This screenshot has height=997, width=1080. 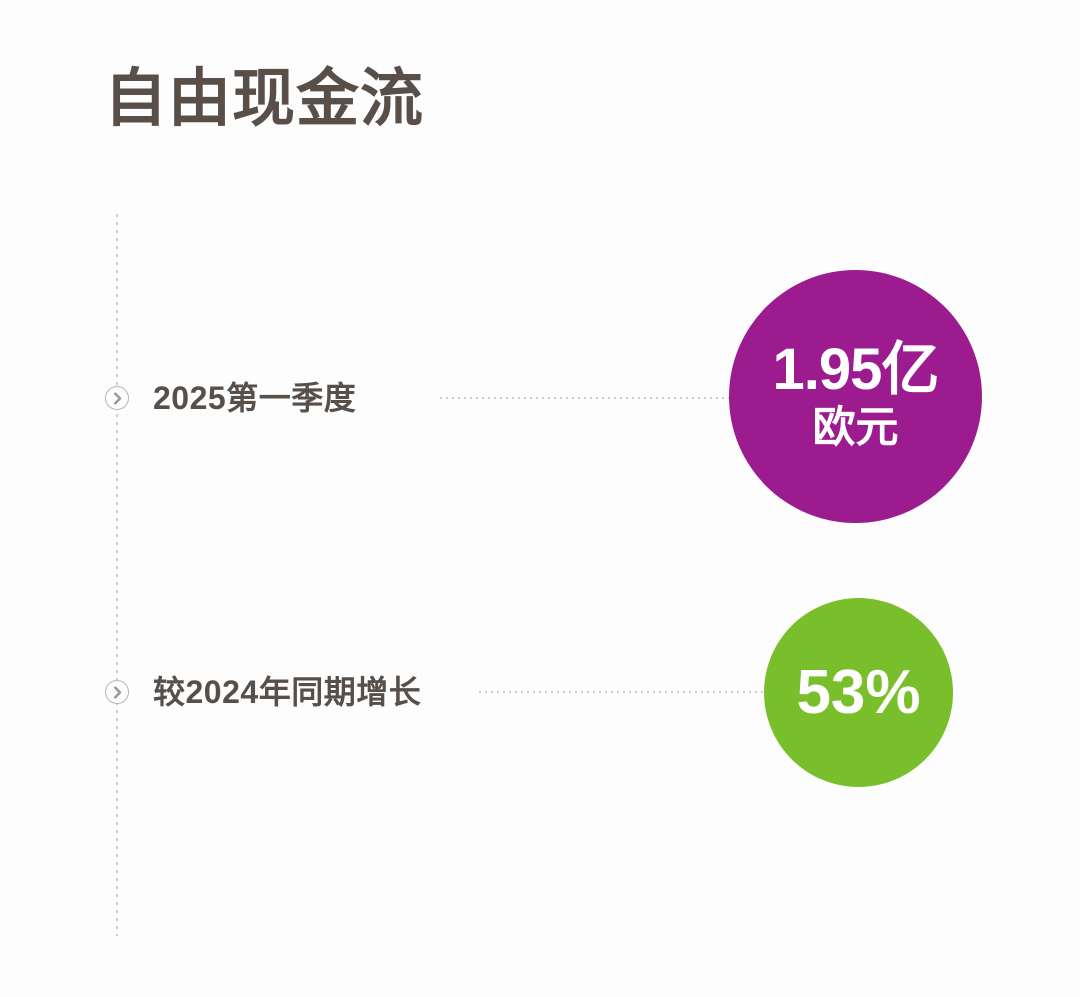 I want to click on value-secondary: 欧元, so click(x=855, y=428).